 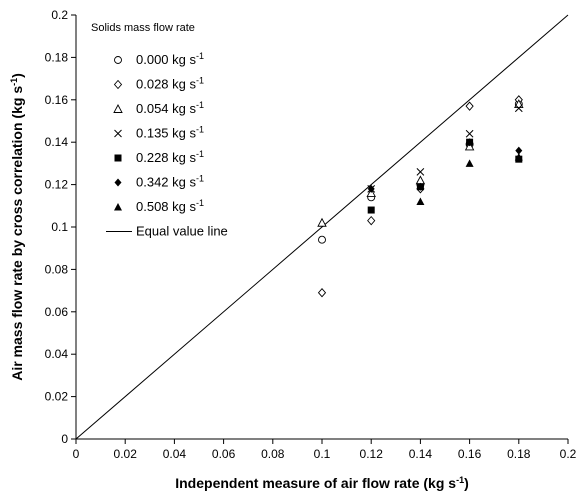 What do you see at coordinates (59, 15) in the screenshot?
I see `y-tick-label: 0.2` at bounding box center [59, 15].